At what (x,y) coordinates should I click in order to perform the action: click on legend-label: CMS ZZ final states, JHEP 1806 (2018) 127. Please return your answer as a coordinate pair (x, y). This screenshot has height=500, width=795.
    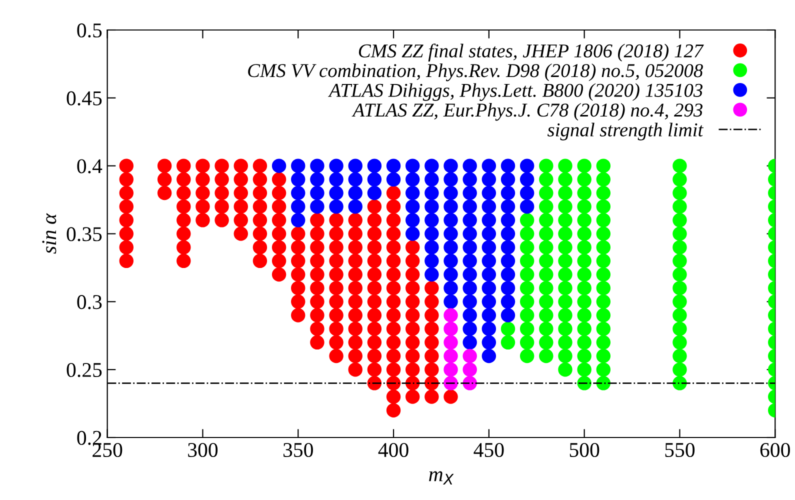
    Looking at the image, I should click on (531, 53).